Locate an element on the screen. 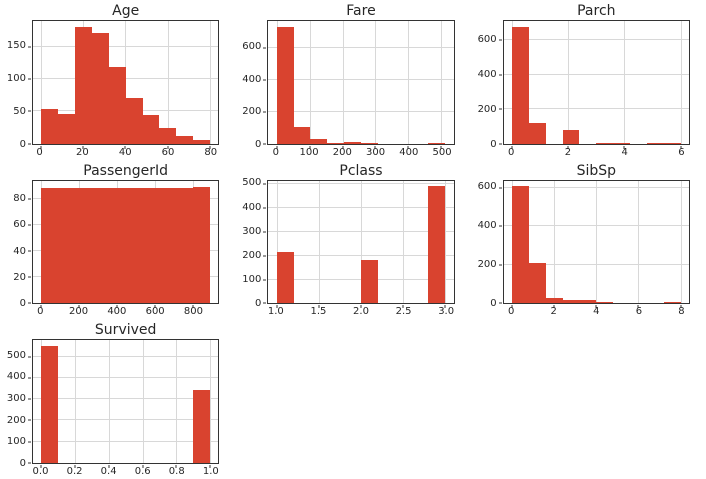 The height and width of the screenshot is (479, 706). x-axis-ticks: 0 2 4 6 8 is located at coordinates (596, 311).